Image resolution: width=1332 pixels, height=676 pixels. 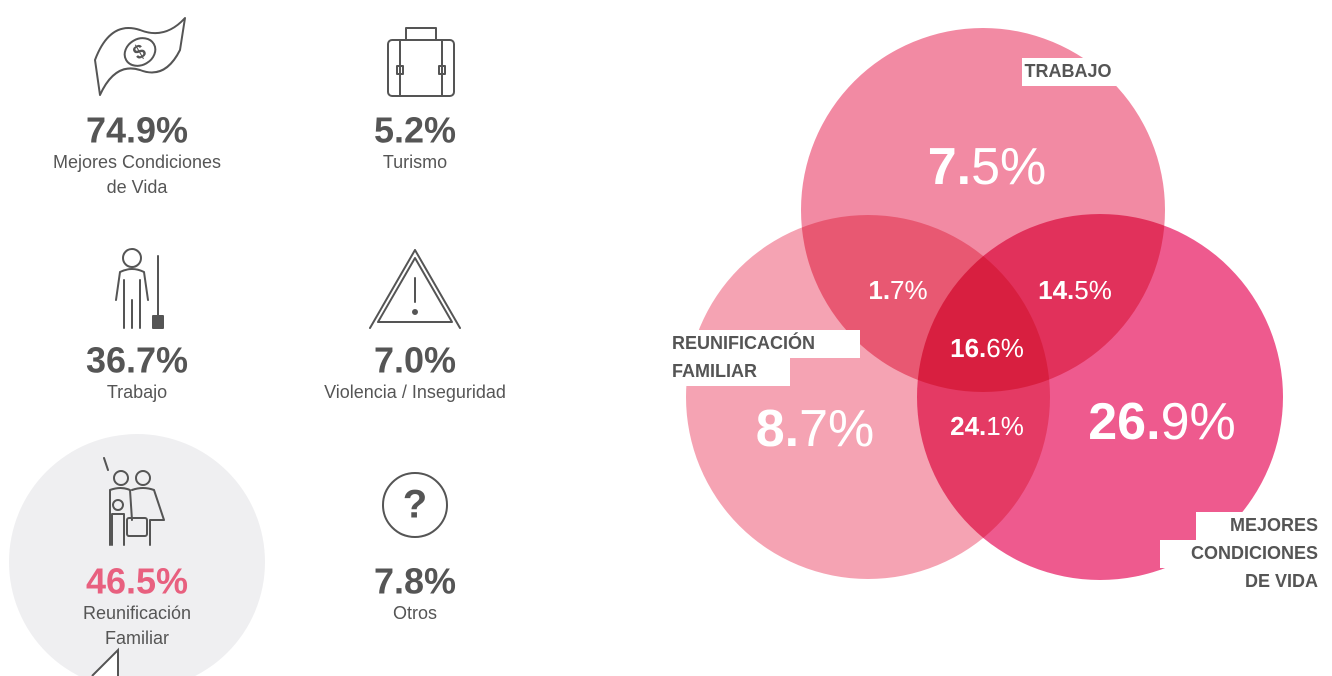 I want to click on worker-icon, so click(x=139, y=288).